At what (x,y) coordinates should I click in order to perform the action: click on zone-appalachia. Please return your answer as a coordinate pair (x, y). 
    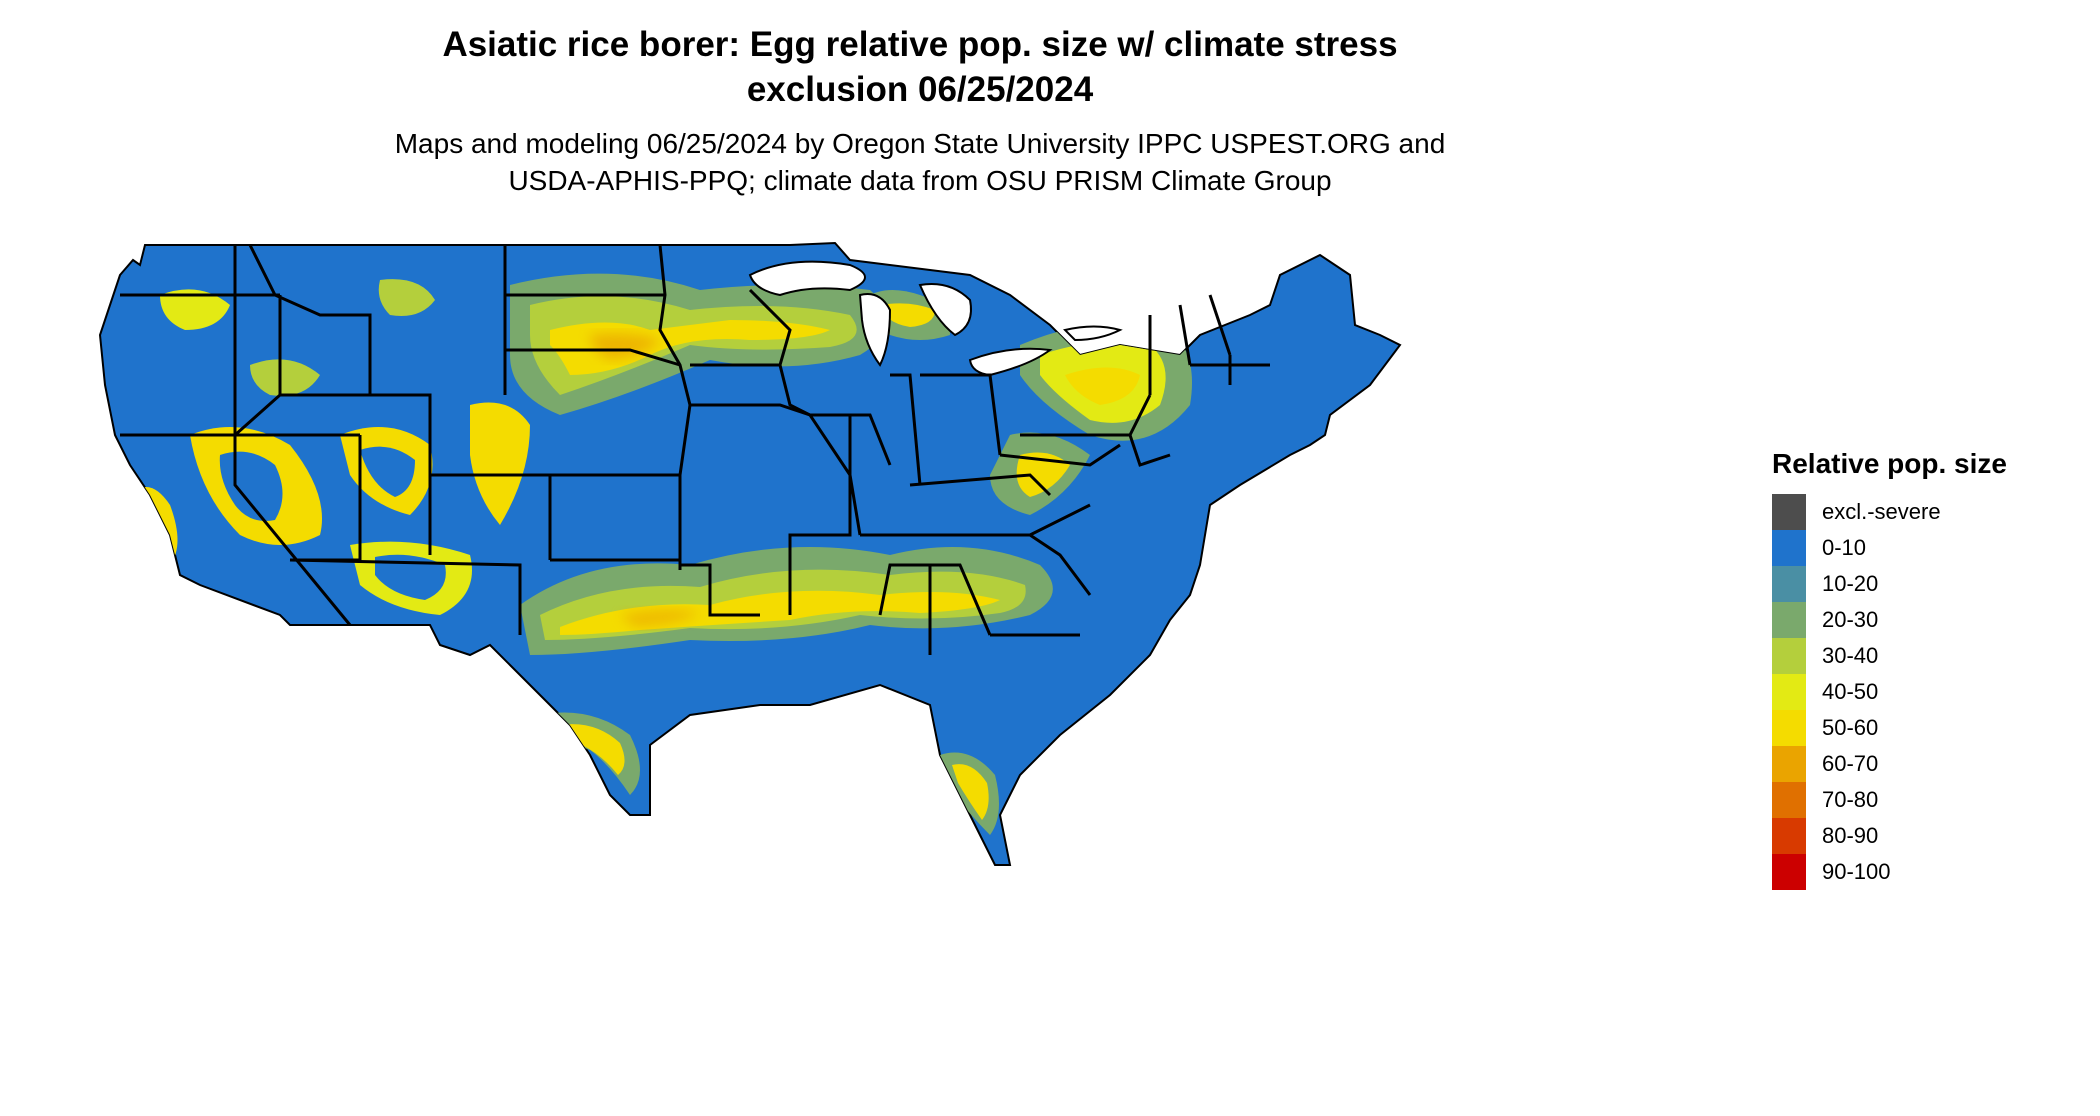
    Looking at the image, I should click on (1040, 473).